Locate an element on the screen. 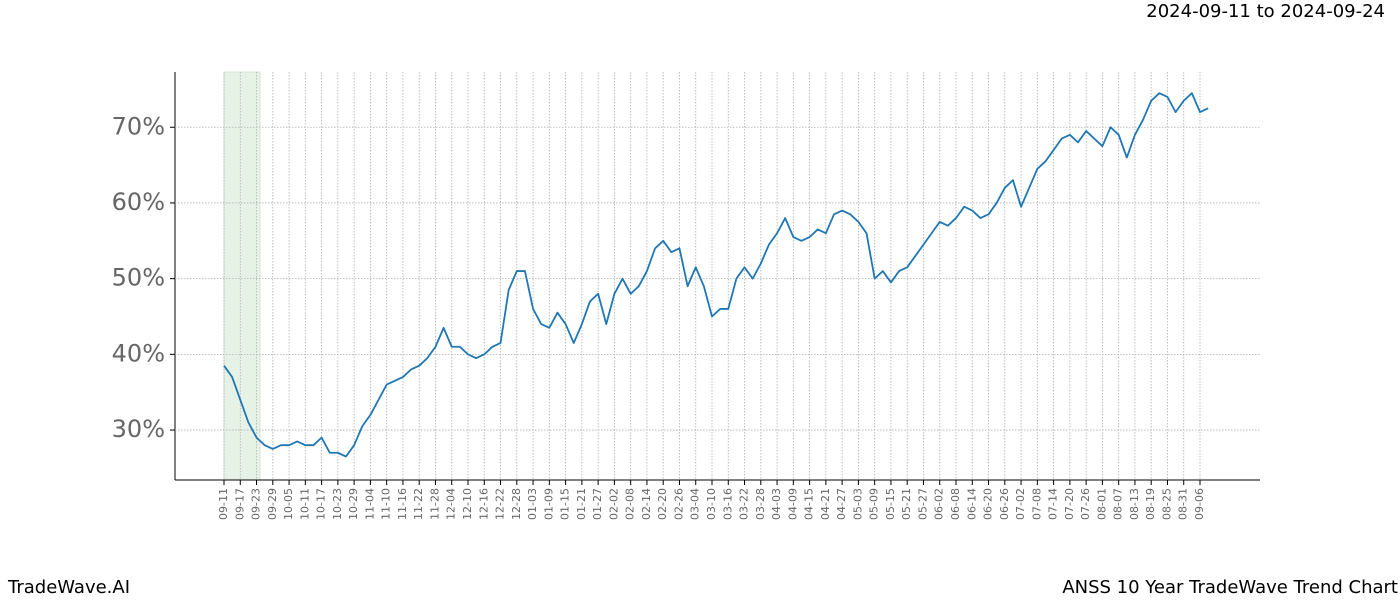 This screenshot has height=600, width=1400. x-tick-label: 07-20 is located at coordinates (1069, 504).